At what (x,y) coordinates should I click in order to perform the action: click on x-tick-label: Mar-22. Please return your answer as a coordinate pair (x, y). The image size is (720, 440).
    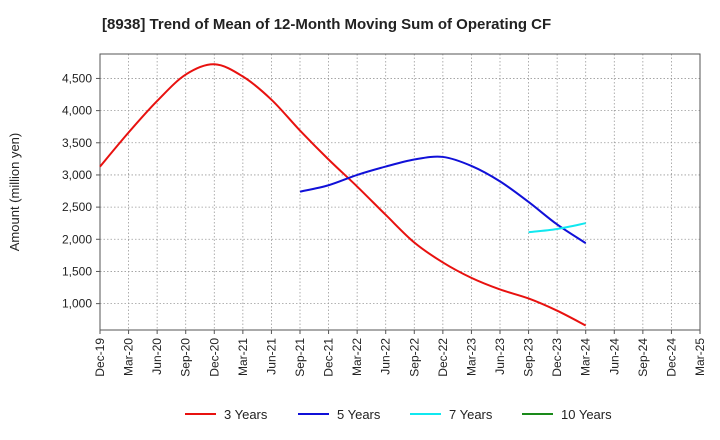
    Looking at the image, I should click on (357, 357).